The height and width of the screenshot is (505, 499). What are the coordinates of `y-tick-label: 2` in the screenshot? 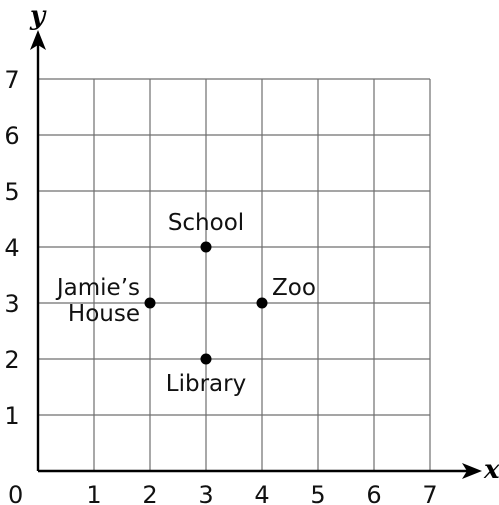 It's located at (11, 360).